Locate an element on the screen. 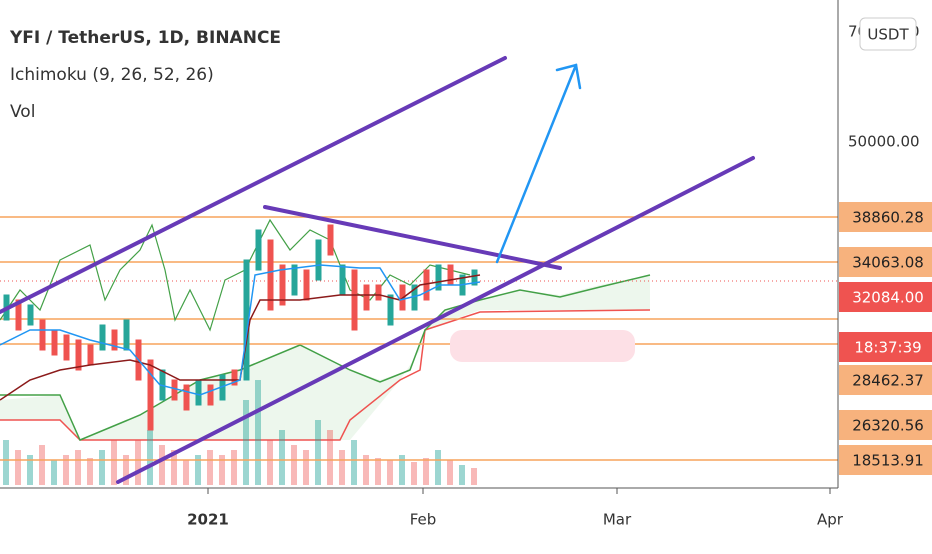  price-box-label: 38860.28 is located at coordinates (888, 218).